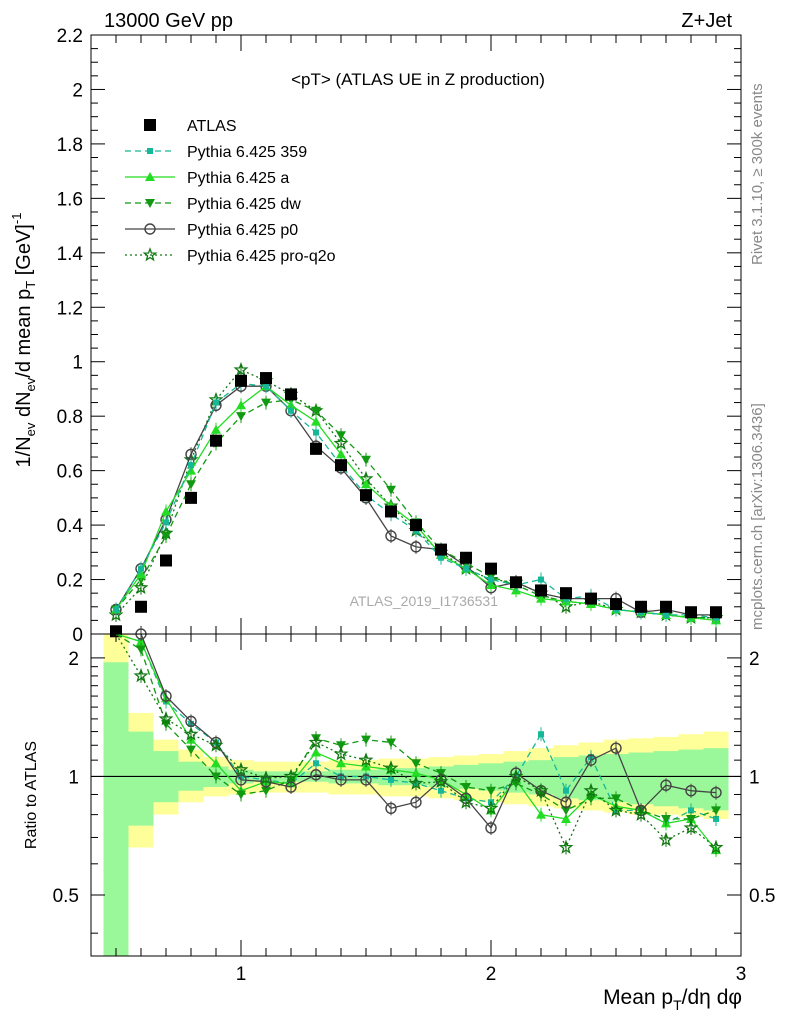 This screenshot has height=1024, width=786. What do you see at coordinates (241, 974) in the screenshot?
I see `x-tick-label: 1` at bounding box center [241, 974].